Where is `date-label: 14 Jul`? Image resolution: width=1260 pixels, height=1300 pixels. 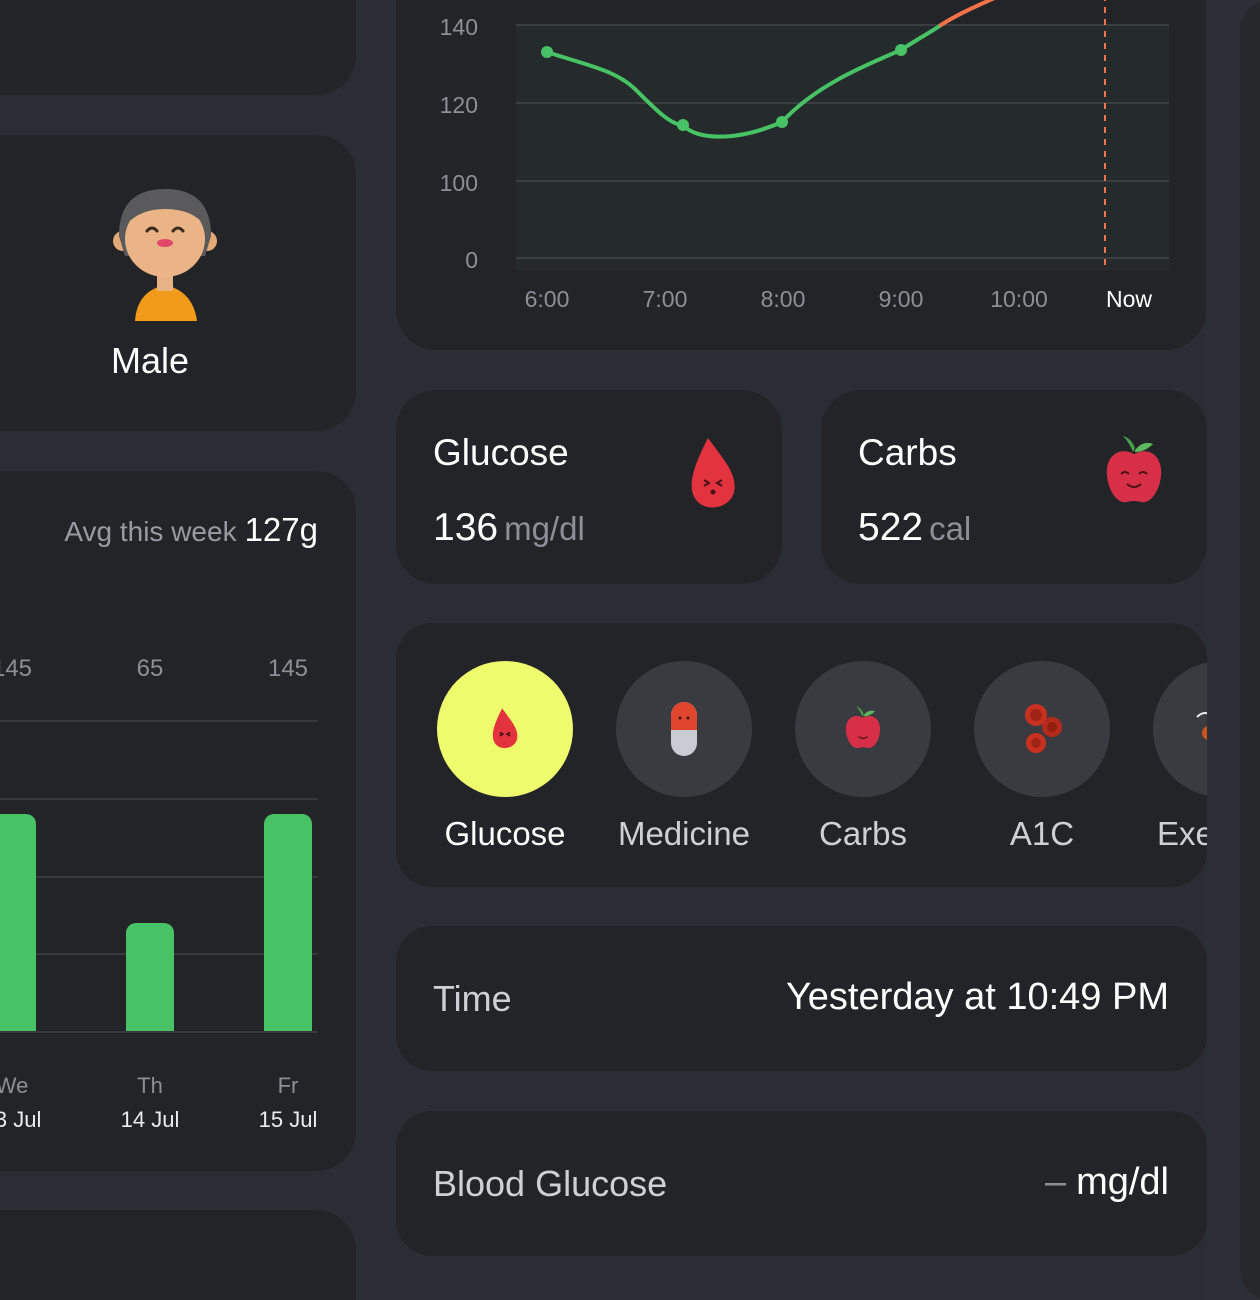 date-label: 14 Jul is located at coordinates (150, 1119).